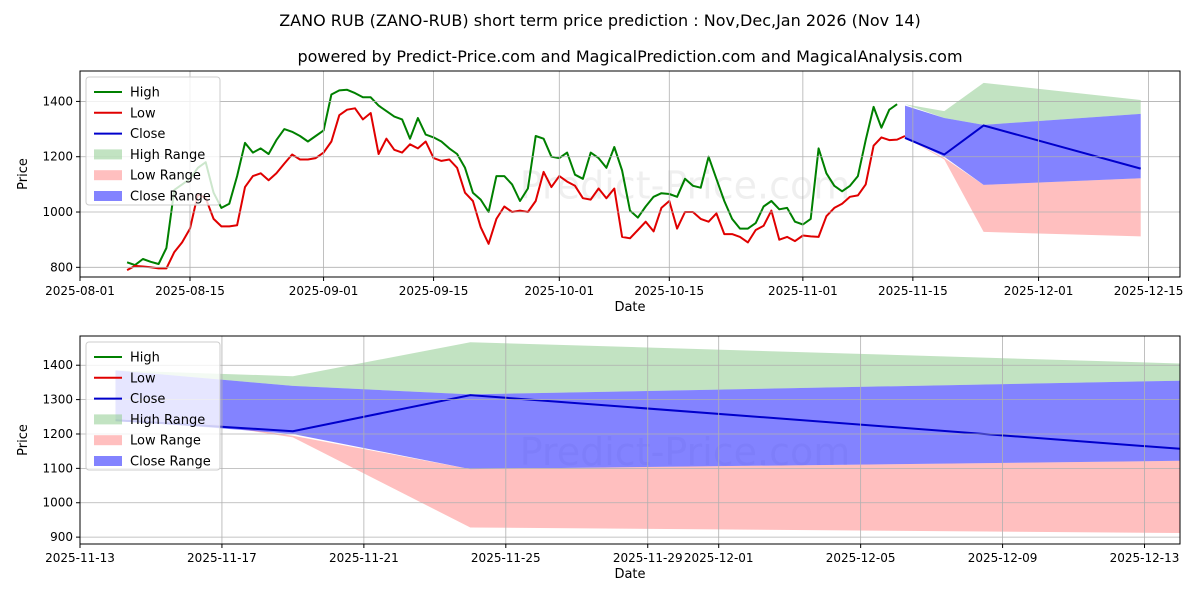 The height and width of the screenshot is (600, 1200). Describe the element at coordinates (1023, 103) in the screenshot. I see `high-range-band` at that location.